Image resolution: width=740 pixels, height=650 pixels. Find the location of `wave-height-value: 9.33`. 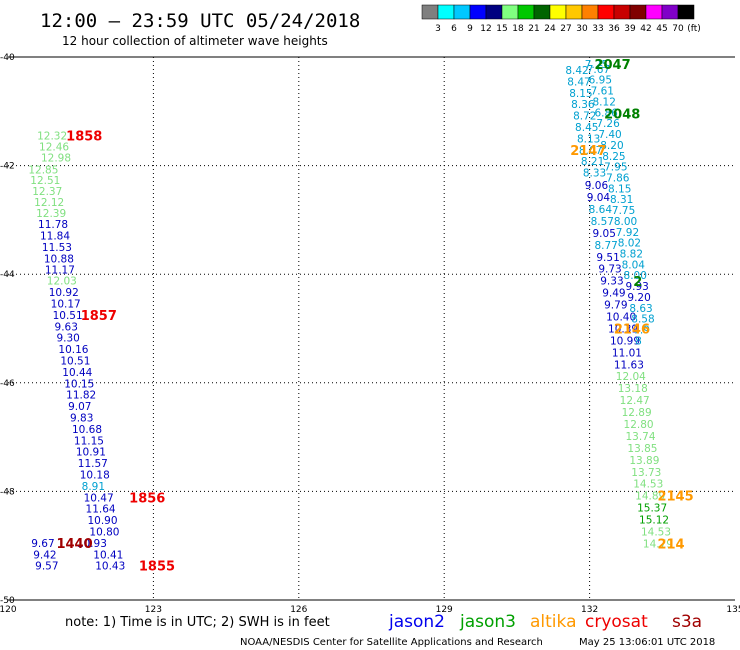

wave-height-value: 9.33 is located at coordinates (611, 282).